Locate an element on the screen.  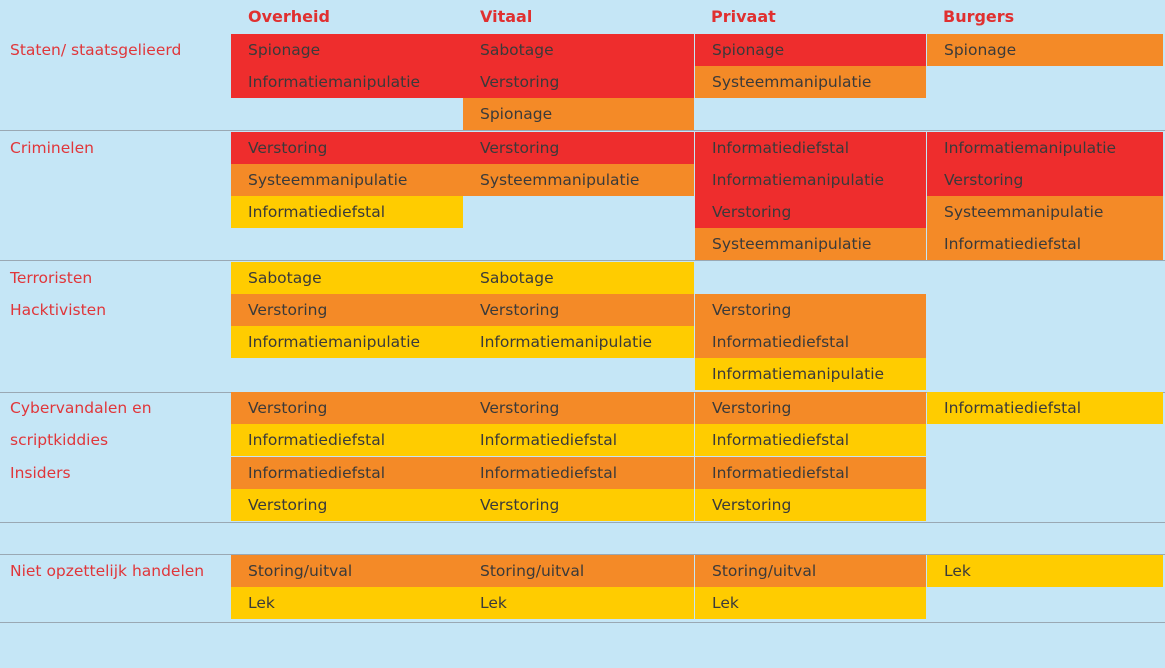
row-label-insiders: Insiders is located at coordinates (40, 473).